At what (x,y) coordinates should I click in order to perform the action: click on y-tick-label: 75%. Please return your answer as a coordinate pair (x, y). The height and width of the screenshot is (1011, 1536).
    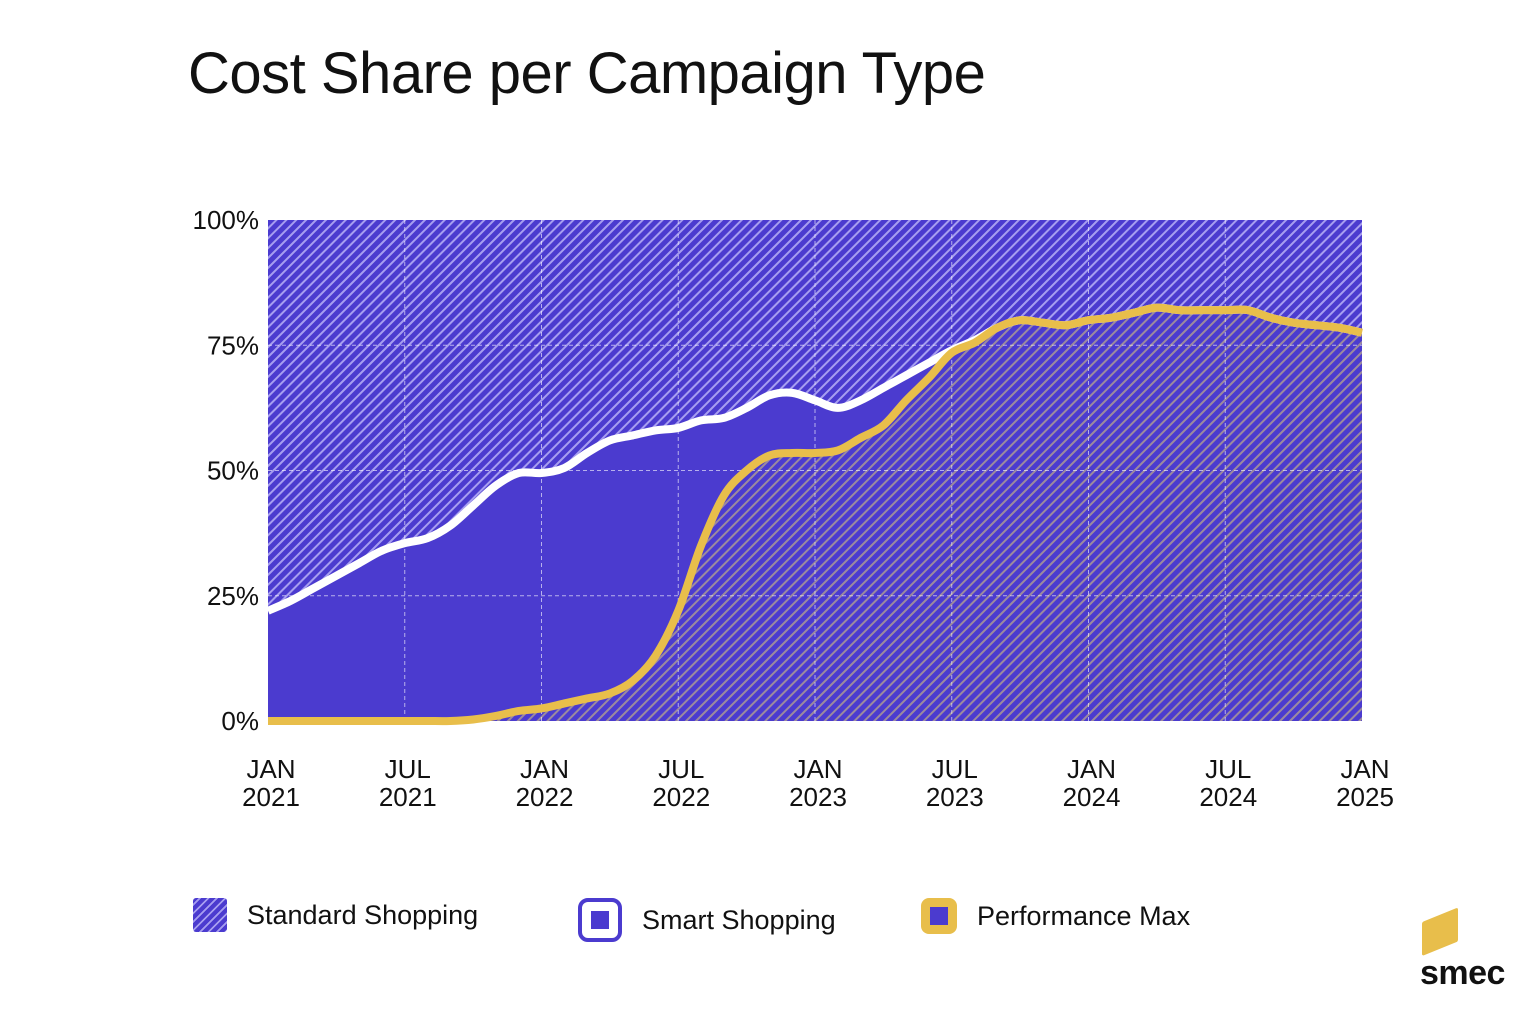
    Looking at the image, I should click on (233, 345).